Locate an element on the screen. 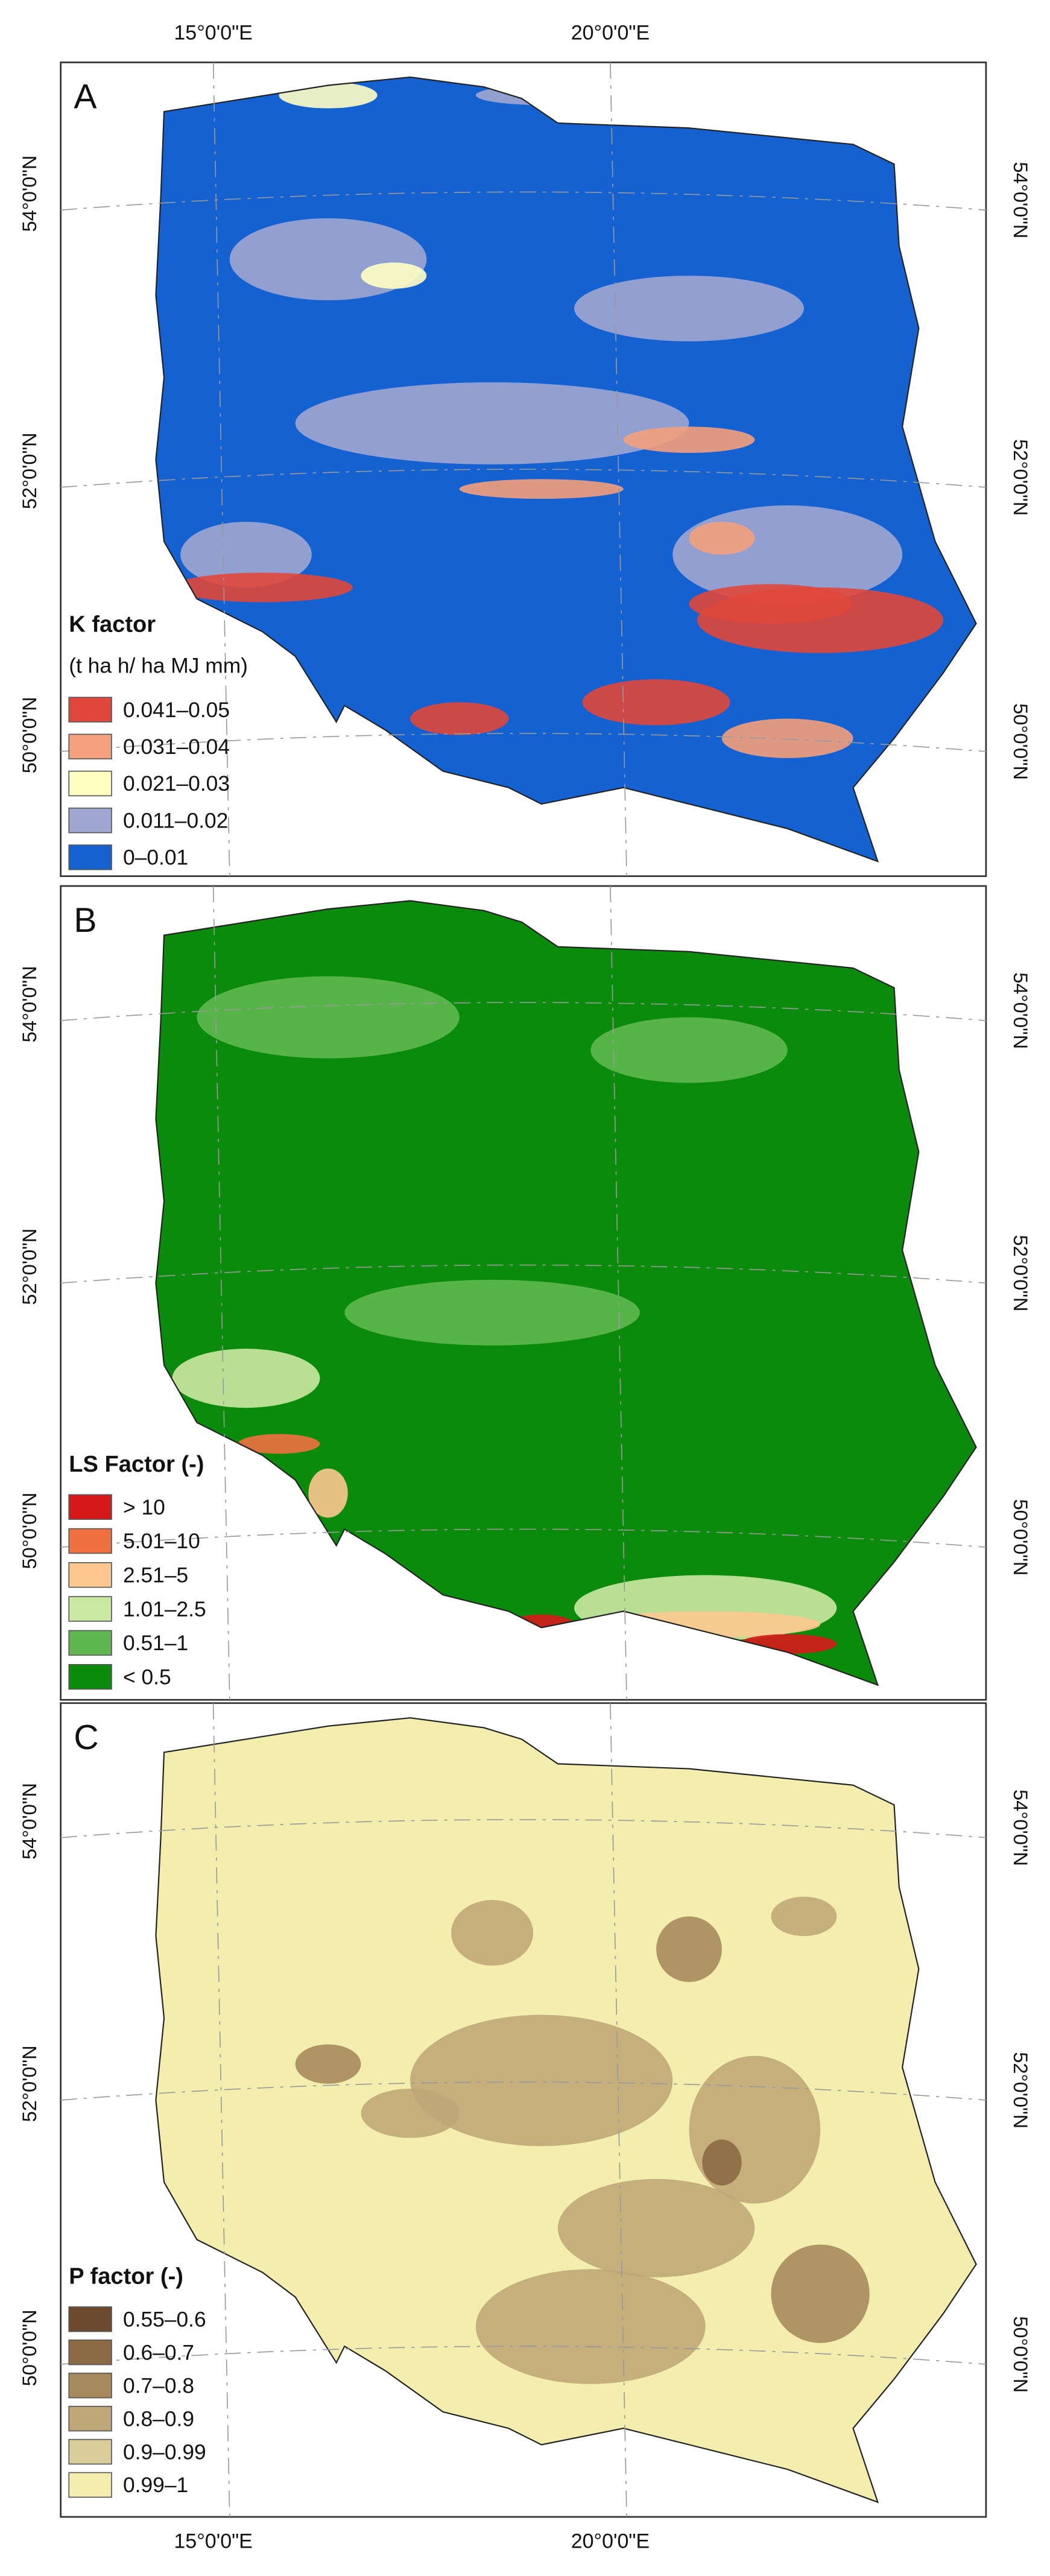  legend-title: K factor is located at coordinates (112, 624).